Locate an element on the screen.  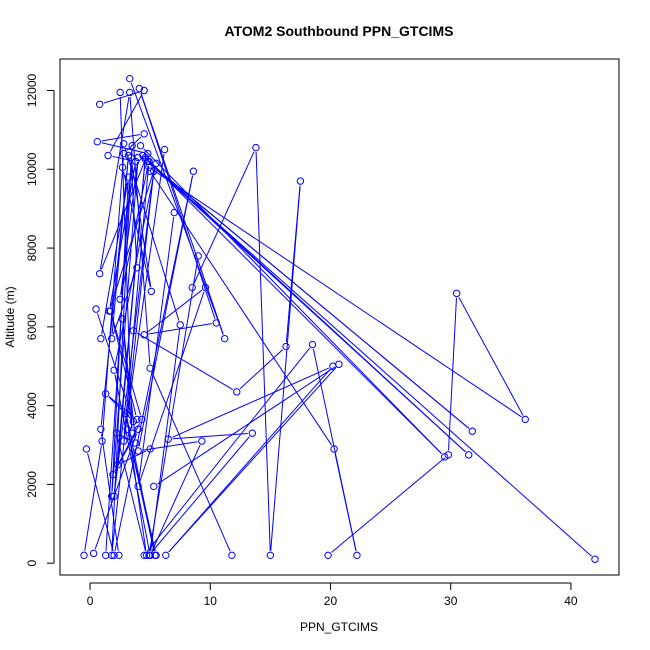
y-tick-label: 0 is located at coordinates (32, 563).